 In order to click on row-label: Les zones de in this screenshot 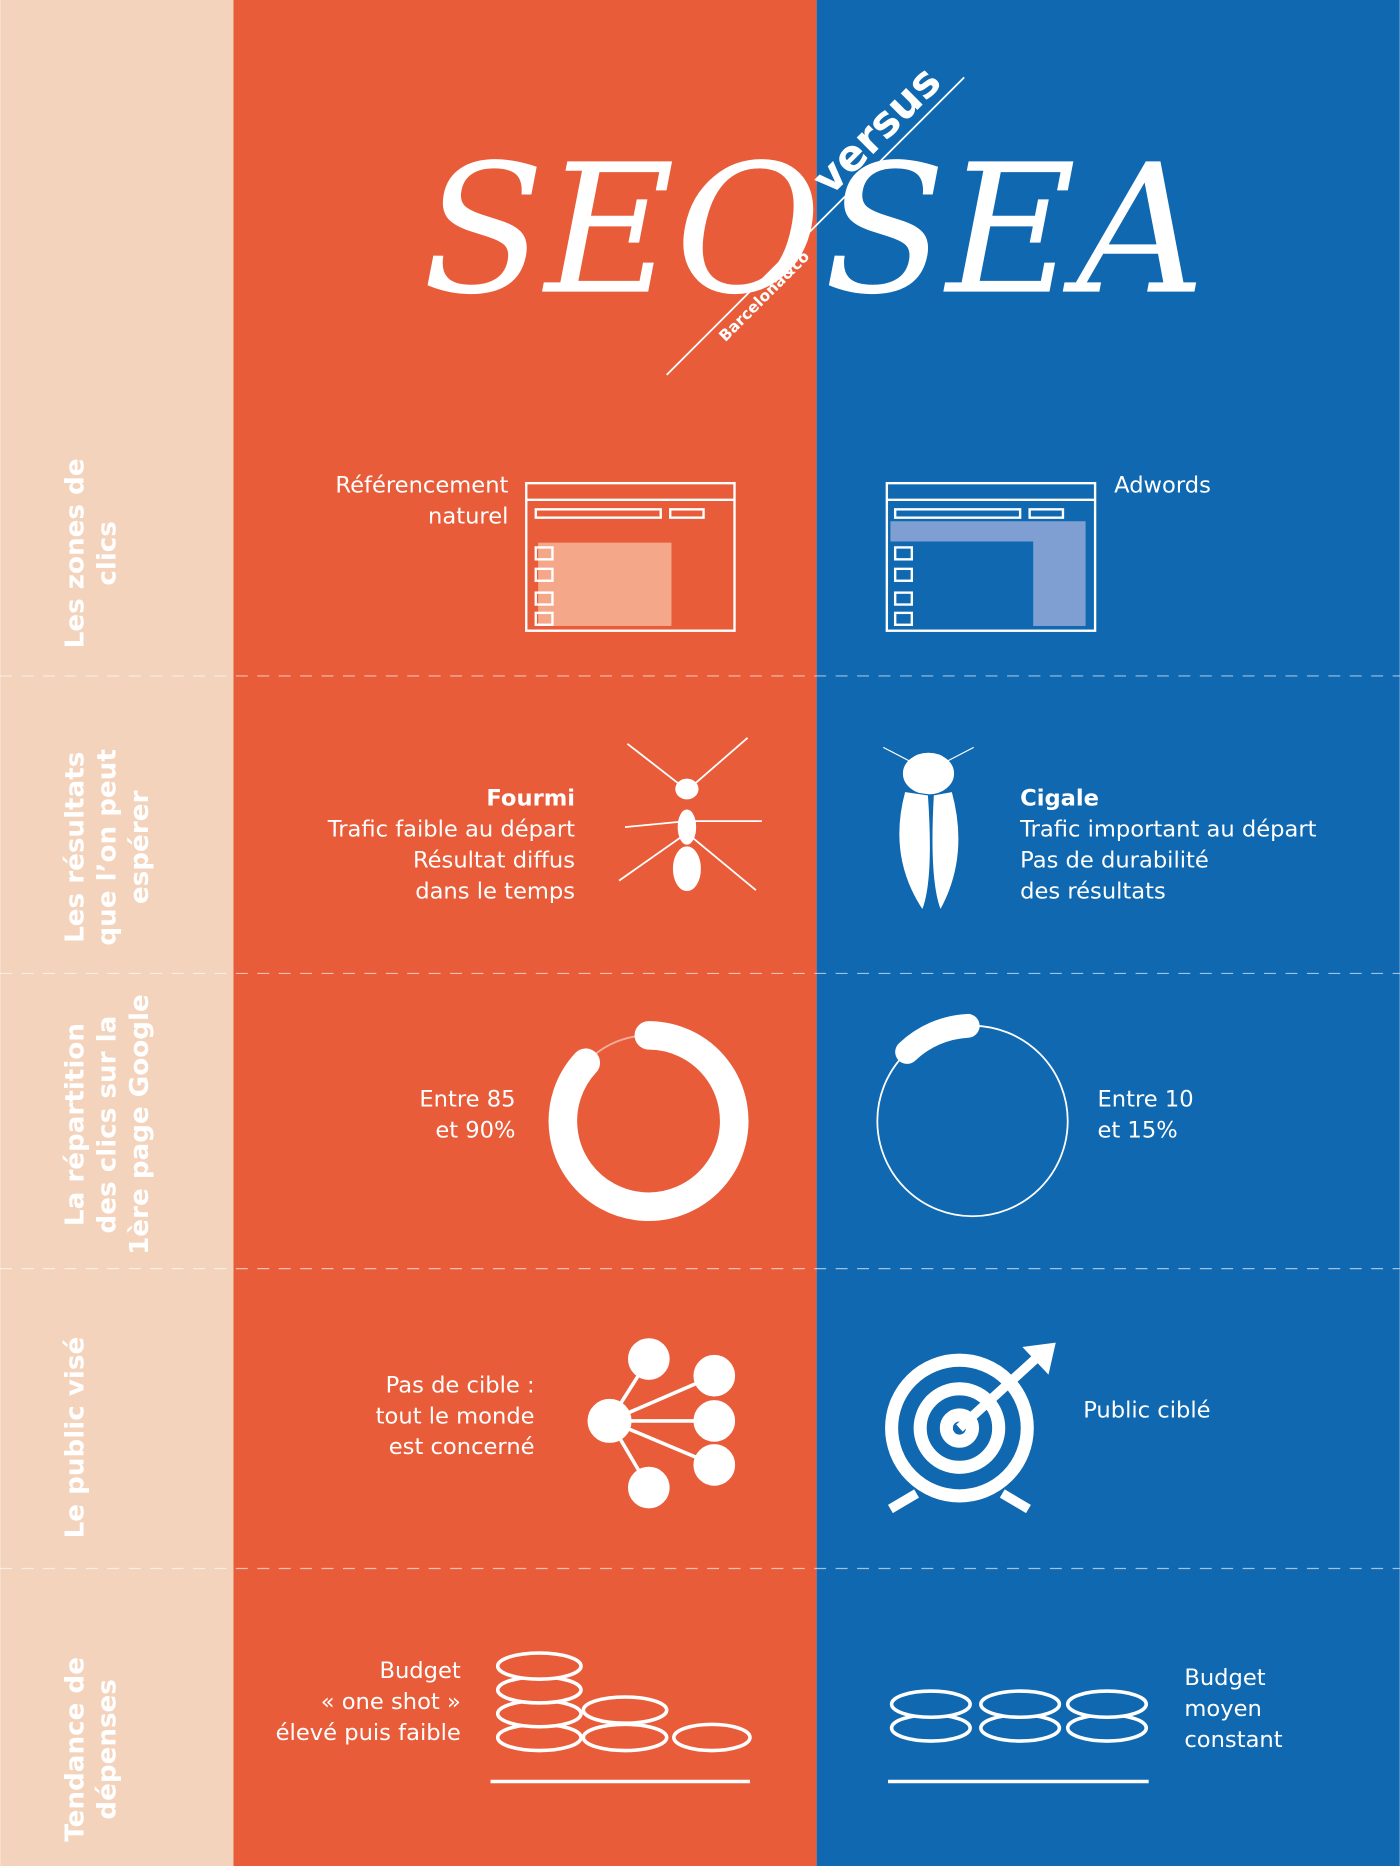, I will do `click(76, 553)`.